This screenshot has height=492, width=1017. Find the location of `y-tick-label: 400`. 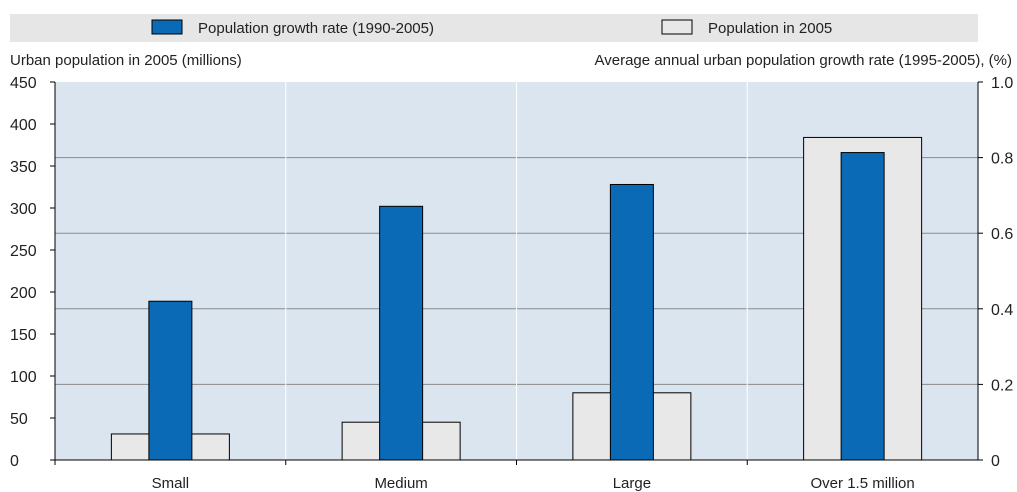

y-tick-label: 400 is located at coordinates (23, 125).